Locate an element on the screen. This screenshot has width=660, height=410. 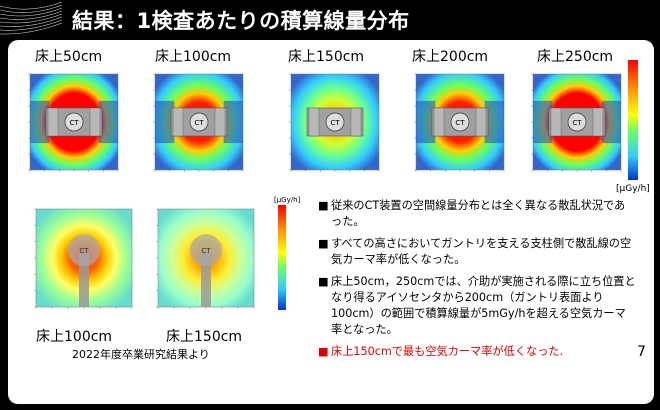
bottom-caption-2: 床上150cm is located at coordinates (204, 337).